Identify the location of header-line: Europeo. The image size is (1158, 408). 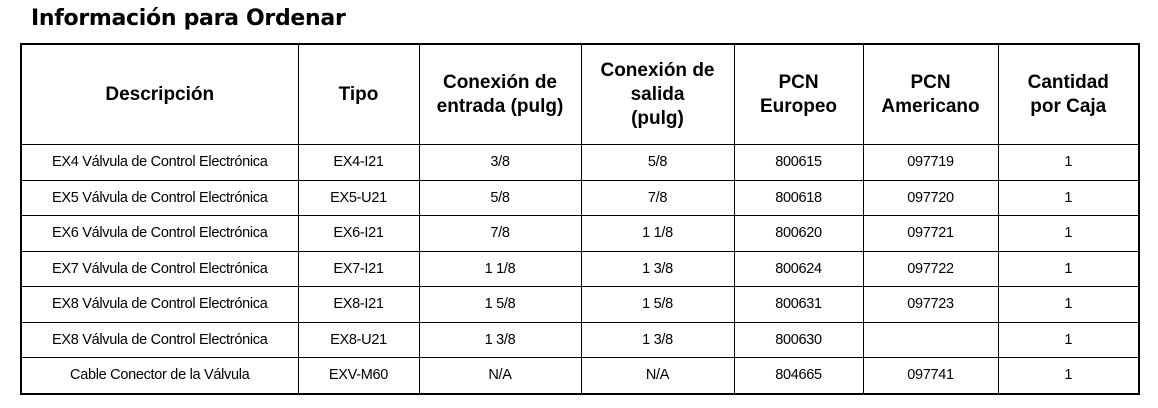
(798, 106).